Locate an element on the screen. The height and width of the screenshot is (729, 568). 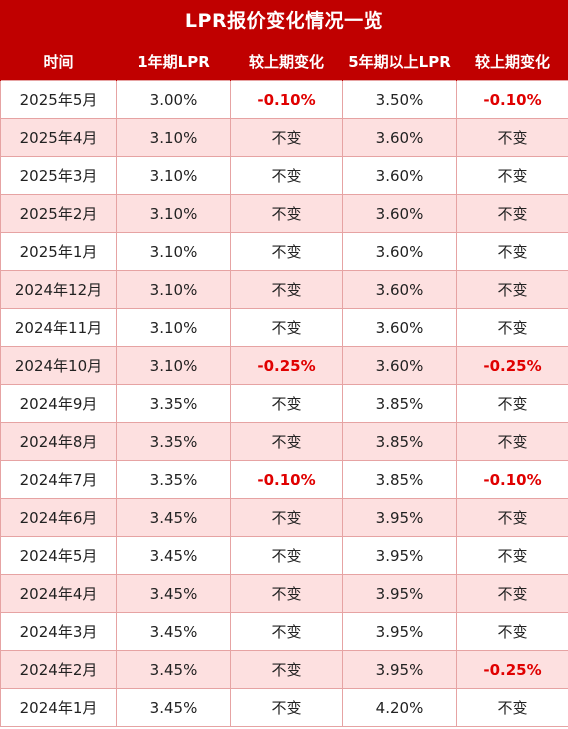
cell-date: 2025年1月 is located at coordinates (58, 251).